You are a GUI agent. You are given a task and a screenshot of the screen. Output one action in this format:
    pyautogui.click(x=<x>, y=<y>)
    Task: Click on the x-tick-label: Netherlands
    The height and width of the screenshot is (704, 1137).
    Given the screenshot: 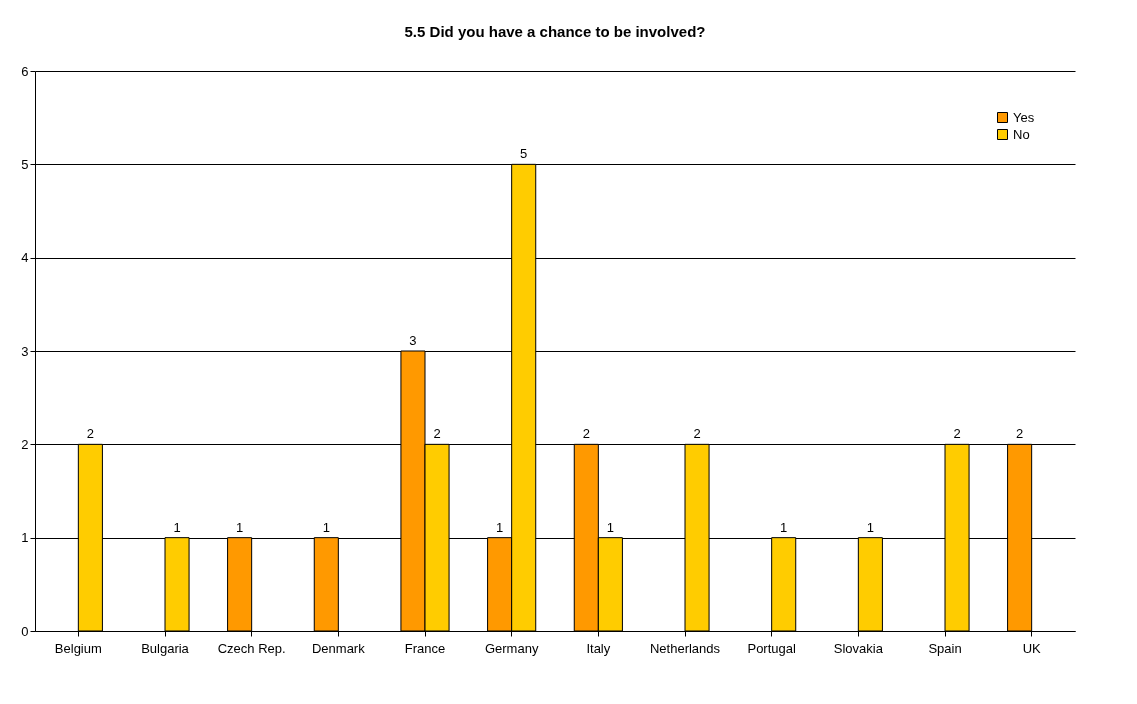 What is the action you would take?
    pyautogui.click(x=685, y=648)
    